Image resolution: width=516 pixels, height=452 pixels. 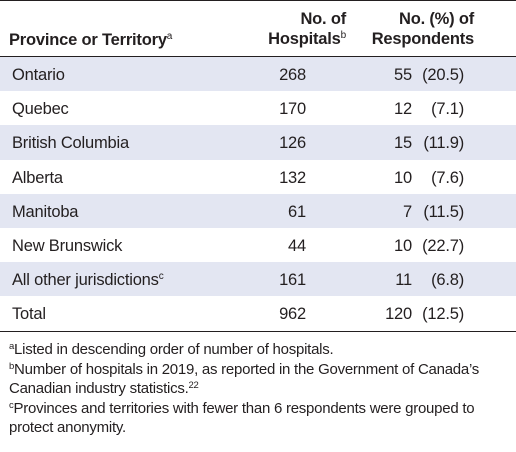 What do you see at coordinates (323, 19) in the screenshot?
I see `header-hospitals-line1: No. of` at bounding box center [323, 19].